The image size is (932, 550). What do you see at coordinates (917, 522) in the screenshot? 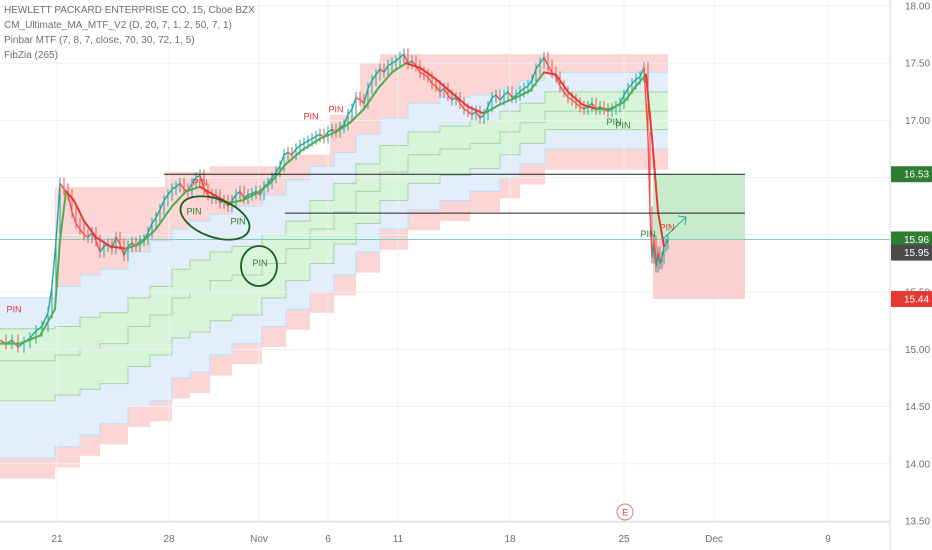
I see `y-axis-tick-label: 13.50` at bounding box center [917, 522].